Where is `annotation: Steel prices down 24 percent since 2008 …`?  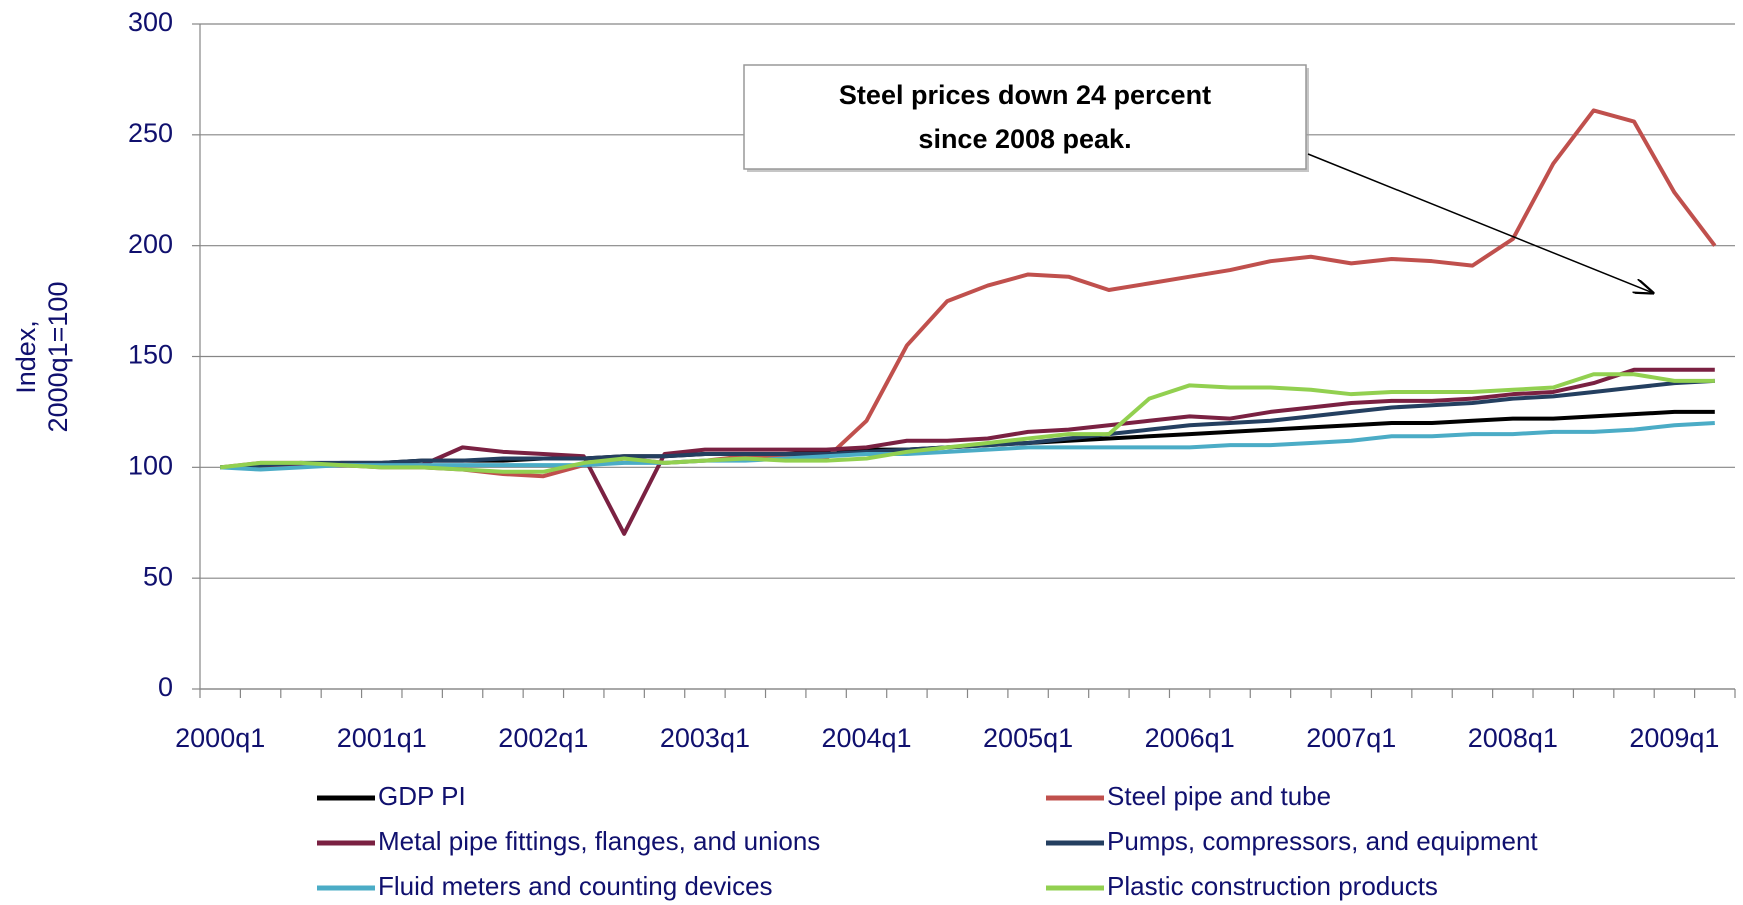 annotation: Steel prices down 24 percent since 2008 … is located at coordinates (1198, 178).